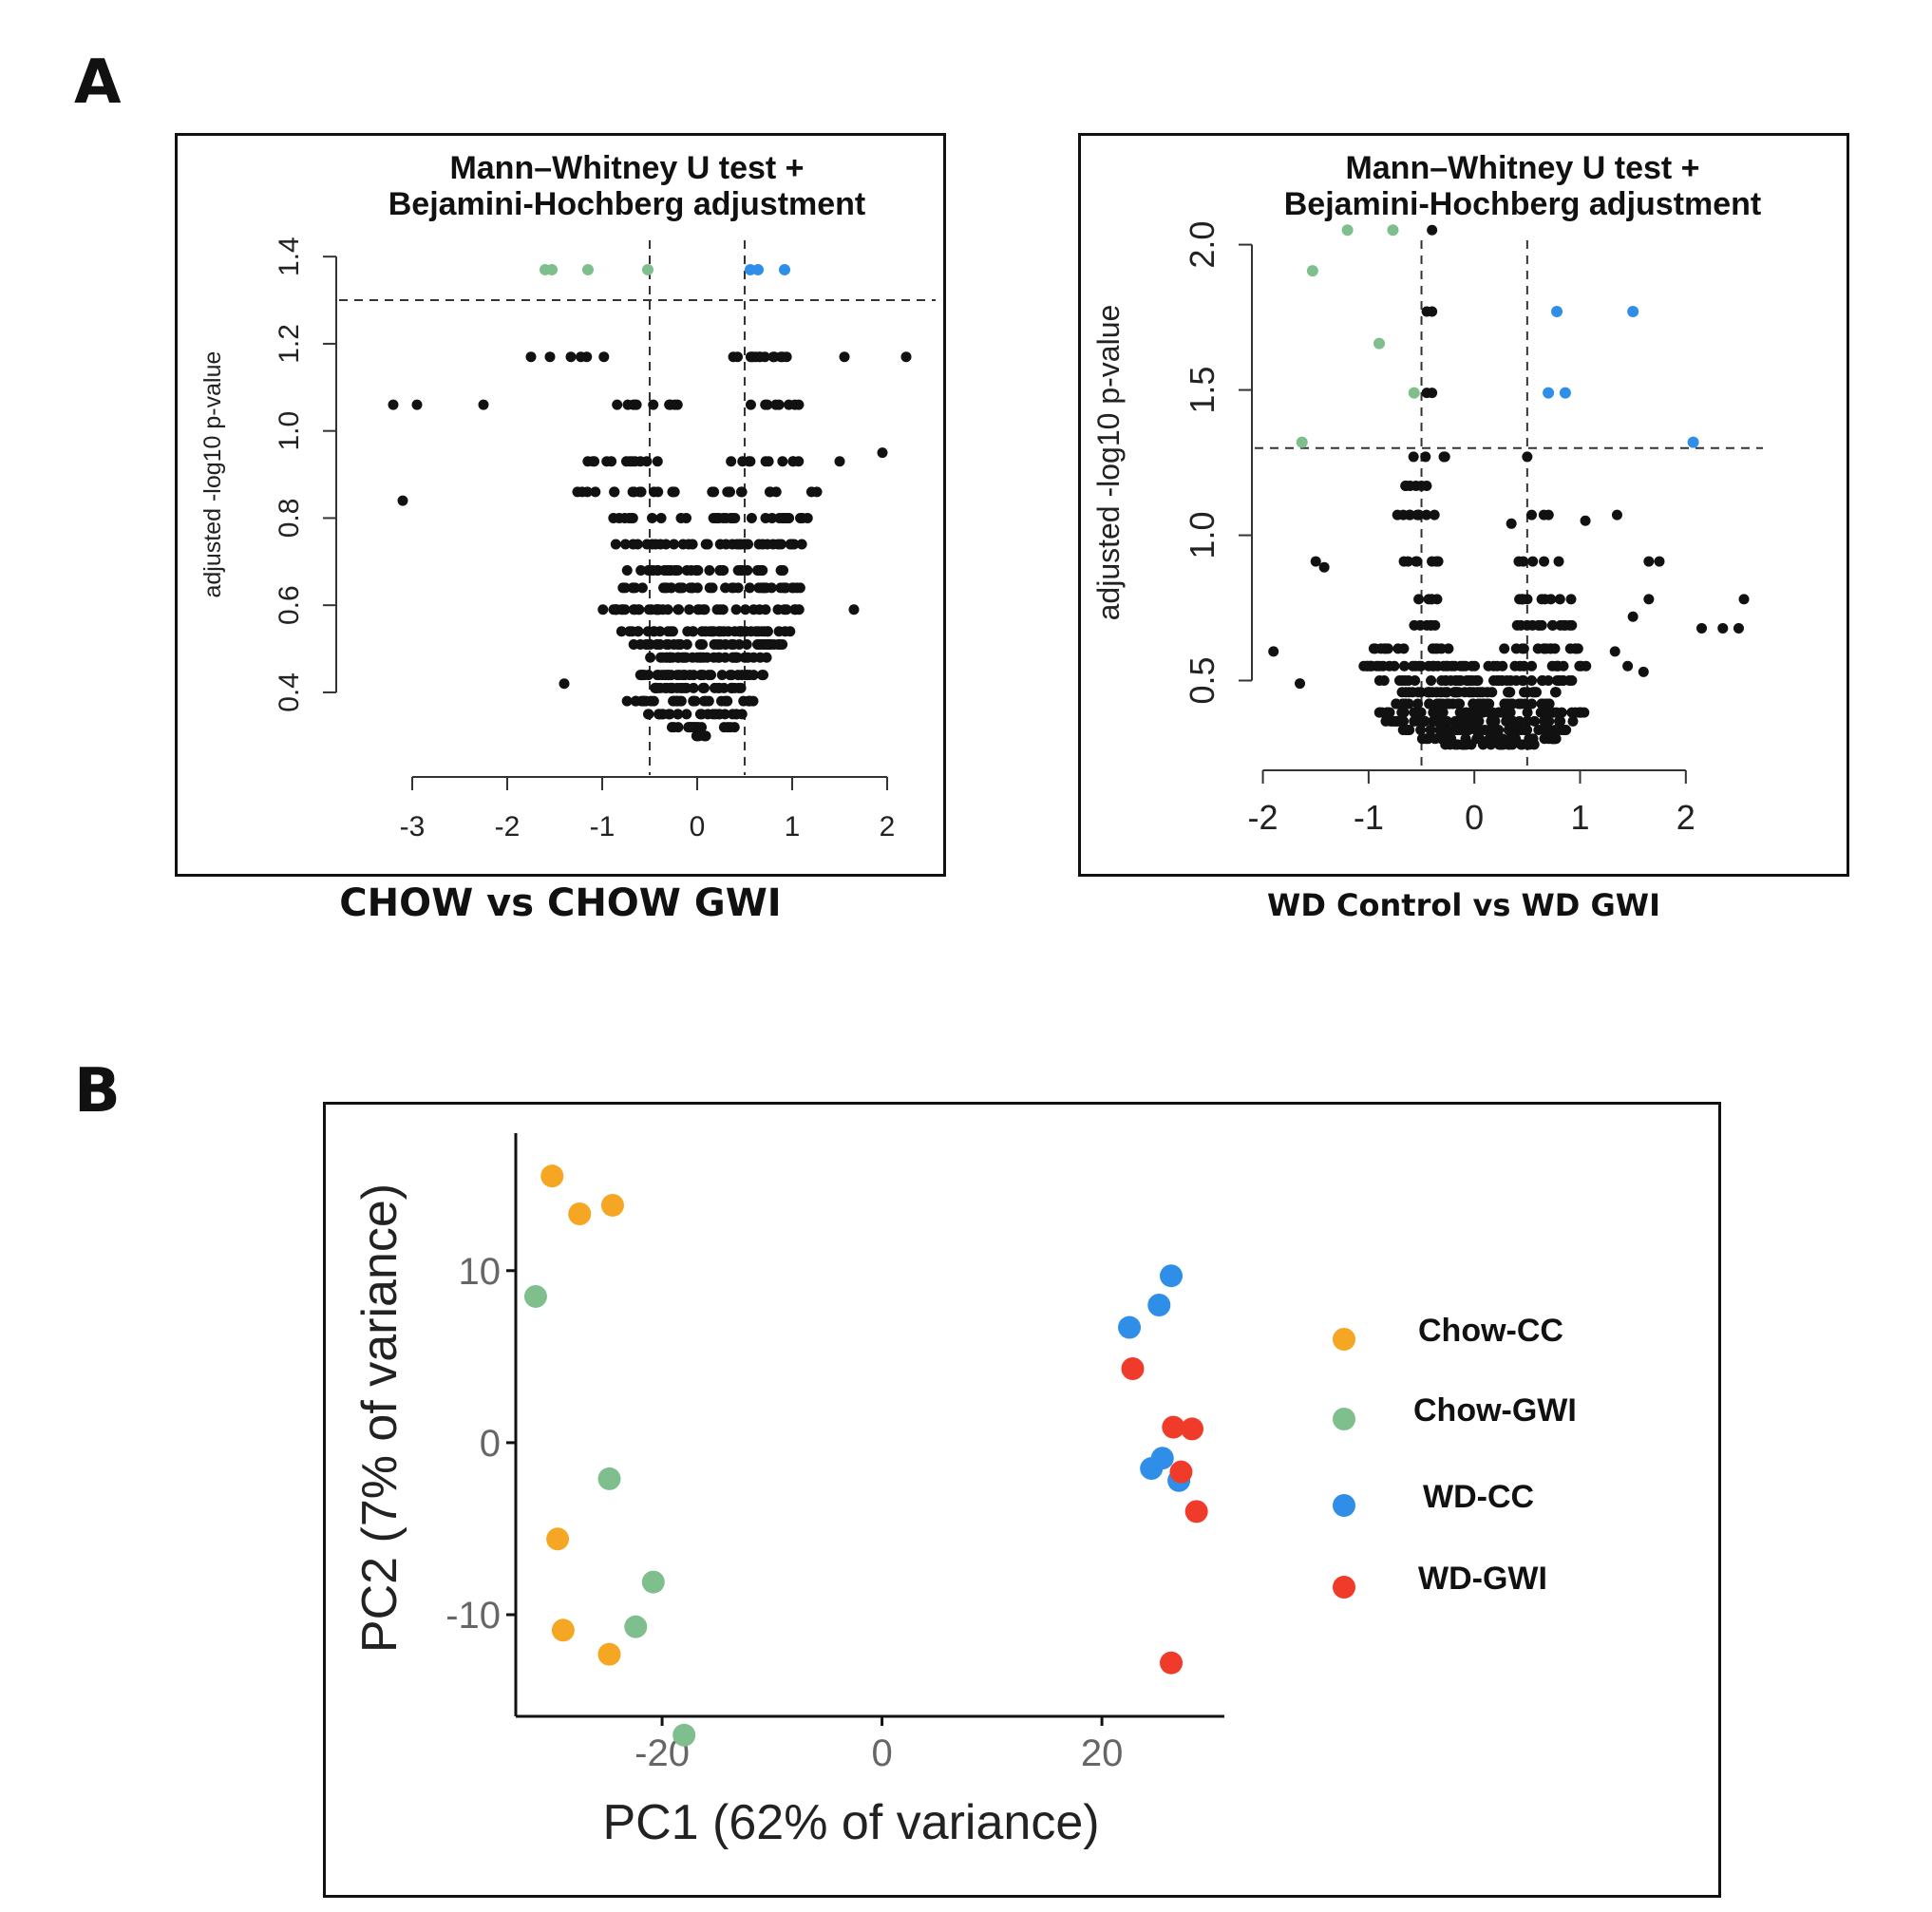 The image size is (1932, 1912). What do you see at coordinates (881, 1753) in the screenshot?
I see `pca-x-tick-label: 0` at bounding box center [881, 1753].